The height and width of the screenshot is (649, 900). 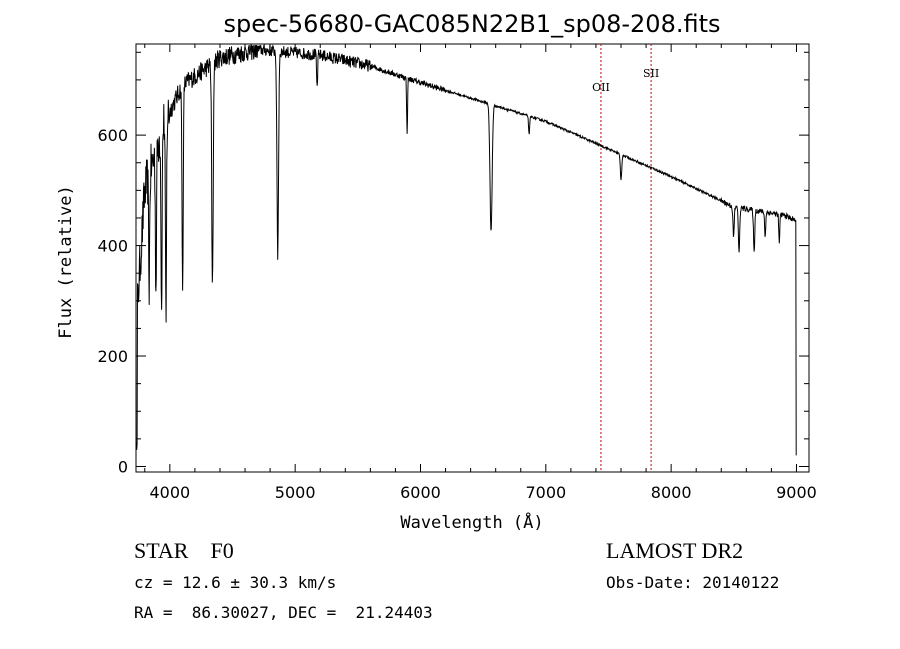 What do you see at coordinates (420, 492) in the screenshot?
I see `x-tick-label: 6000` at bounding box center [420, 492].